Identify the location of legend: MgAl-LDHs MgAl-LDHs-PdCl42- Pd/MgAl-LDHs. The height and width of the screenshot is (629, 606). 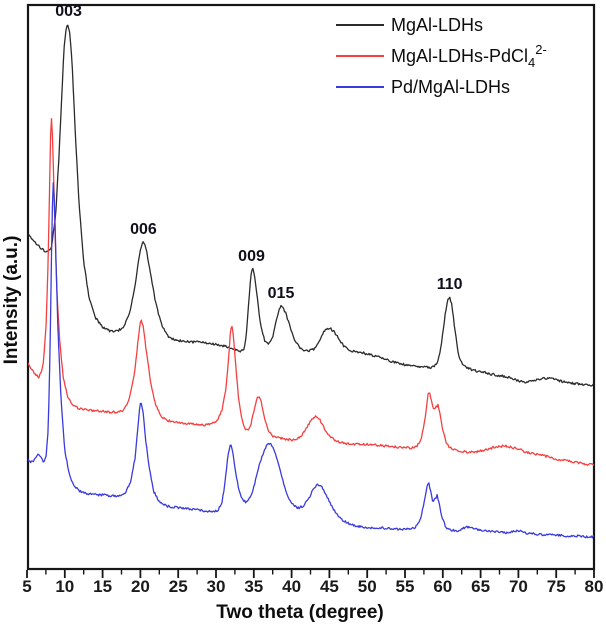
(441, 56).